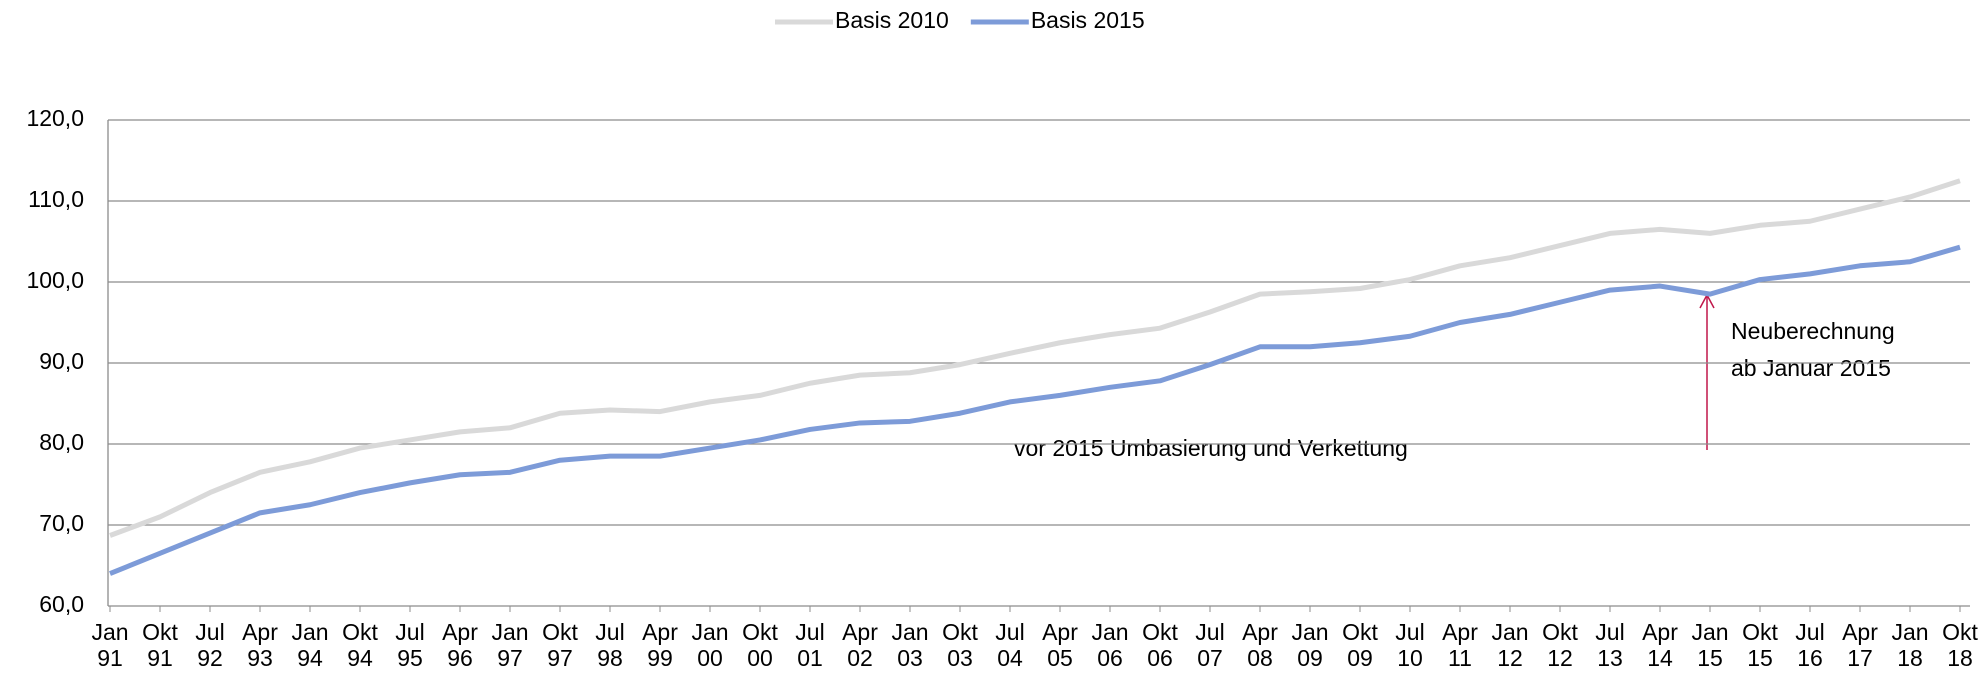  I want to click on x-tick-label: Jan 06, so click(1109, 645).